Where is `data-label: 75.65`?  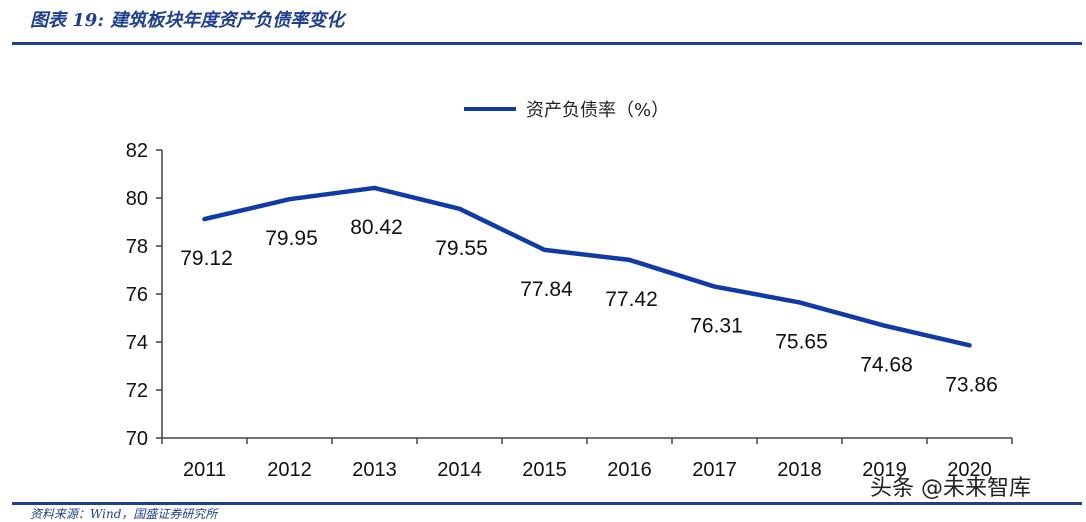 data-label: 75.65 is located at coordinates (801, 341).